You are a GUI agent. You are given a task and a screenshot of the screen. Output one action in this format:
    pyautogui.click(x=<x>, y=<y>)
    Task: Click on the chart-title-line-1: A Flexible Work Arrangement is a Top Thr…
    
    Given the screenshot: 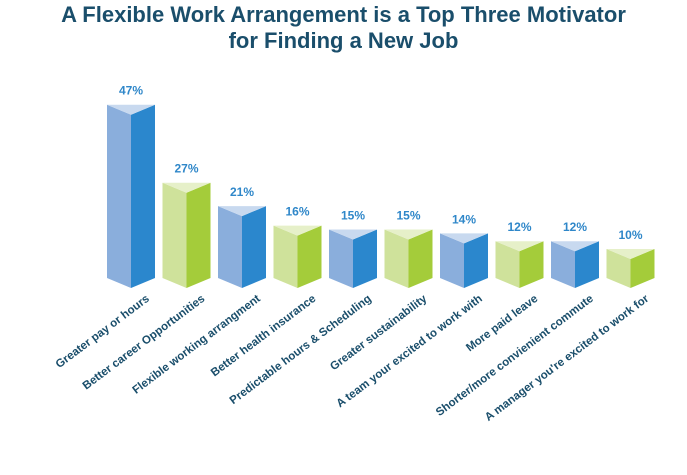 What is the action you would take?
    pyautogui.click(x=343, y=14)
    